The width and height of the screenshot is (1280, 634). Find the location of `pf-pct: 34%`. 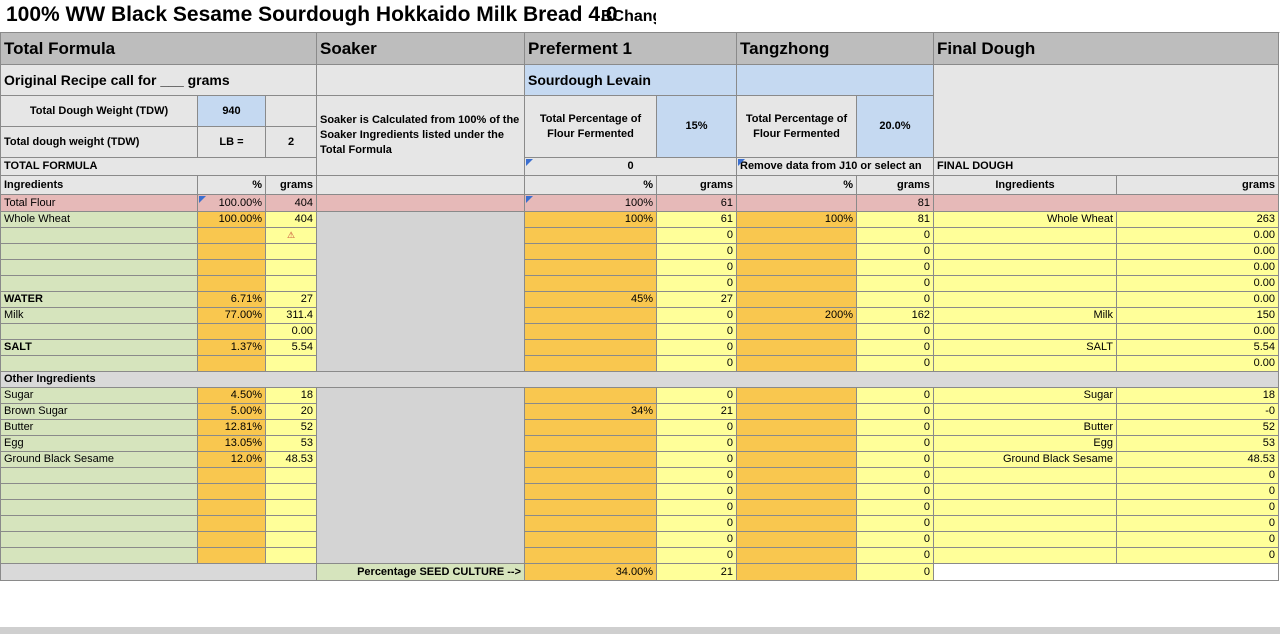

pf-pct: 34% is located at coordinates (590, 411).